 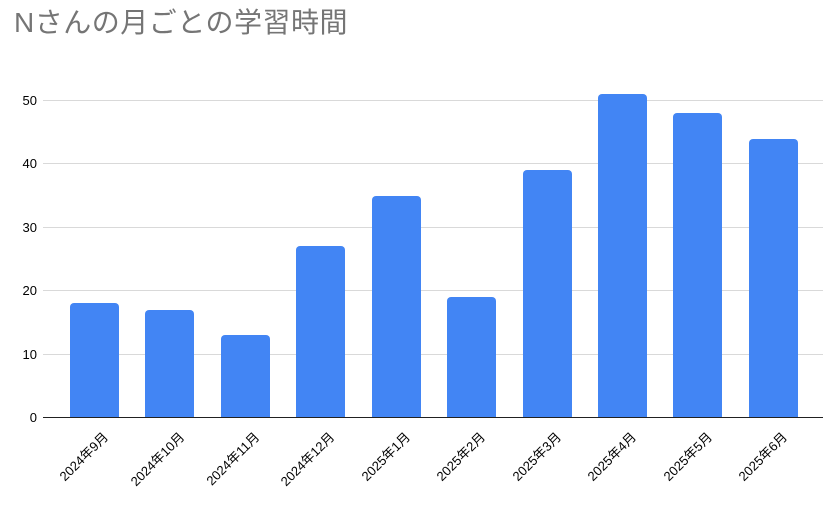 I want to click on x-axis-tick-label: 2024年9月, so click(x=84, y=456).